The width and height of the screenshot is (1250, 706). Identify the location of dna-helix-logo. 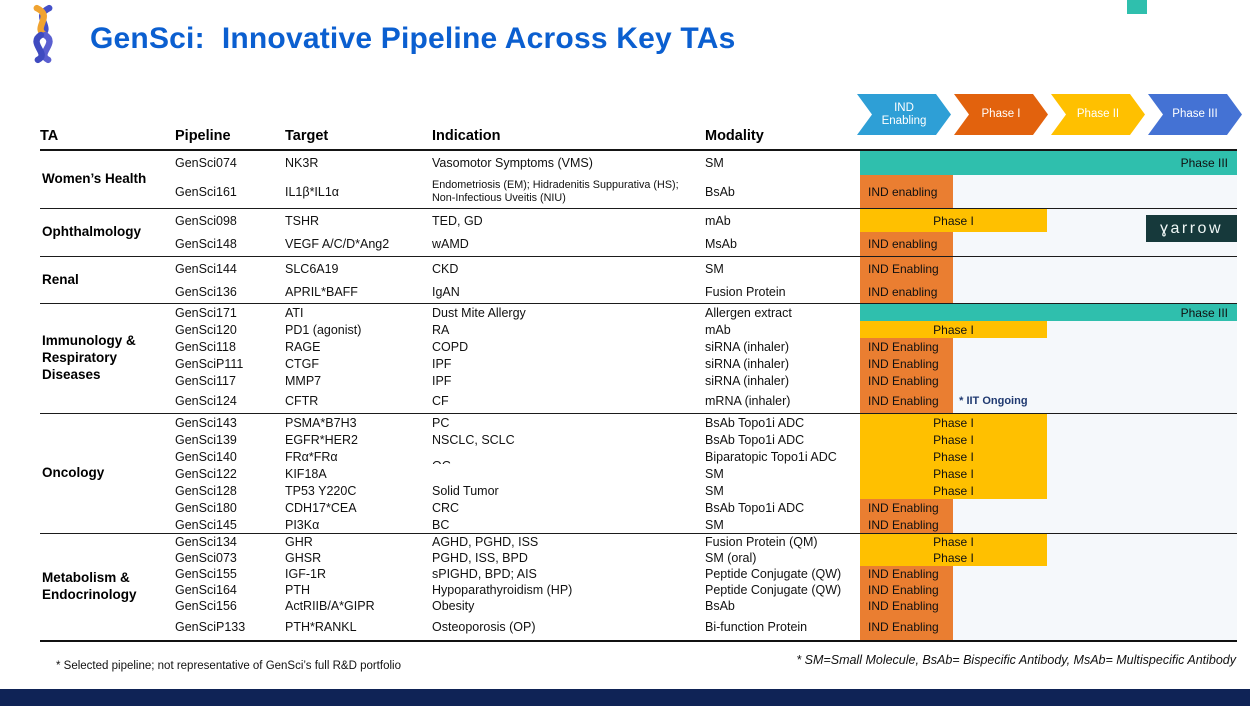
(43, 34).